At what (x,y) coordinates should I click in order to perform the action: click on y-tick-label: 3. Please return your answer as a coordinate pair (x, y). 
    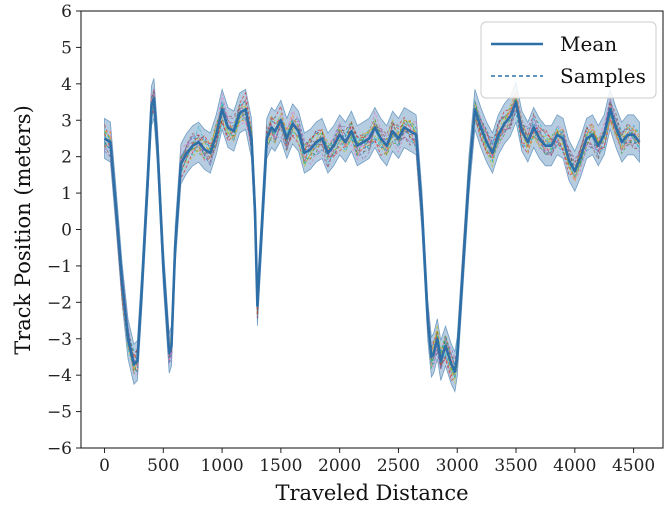
    Looking at the image, I should click on (66, 121).